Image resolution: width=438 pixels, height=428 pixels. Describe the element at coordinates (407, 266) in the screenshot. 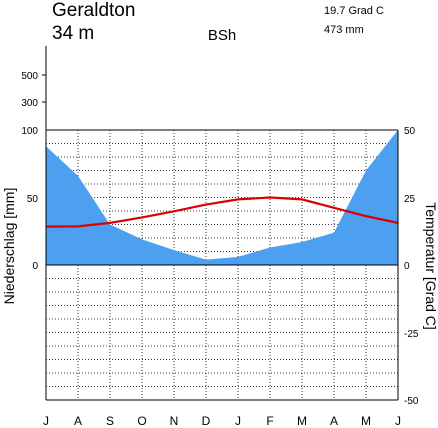

I see `right-tick-label: 0` at that location.